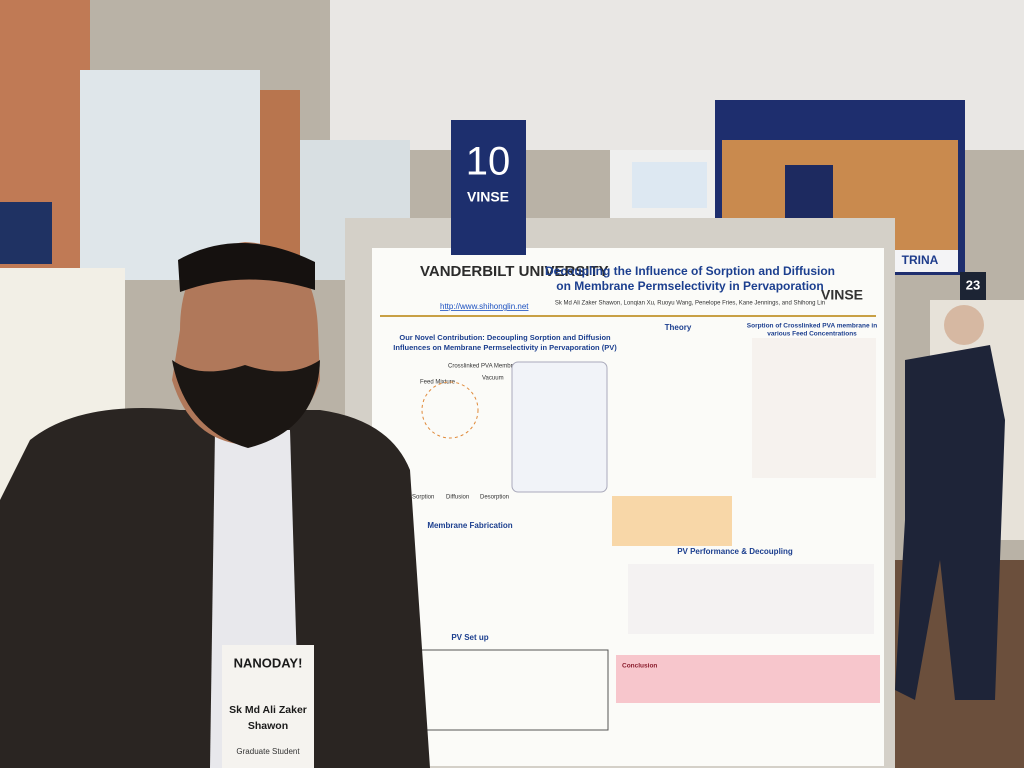  I want to click on diagram-label: Sorption, so click(423, 498).